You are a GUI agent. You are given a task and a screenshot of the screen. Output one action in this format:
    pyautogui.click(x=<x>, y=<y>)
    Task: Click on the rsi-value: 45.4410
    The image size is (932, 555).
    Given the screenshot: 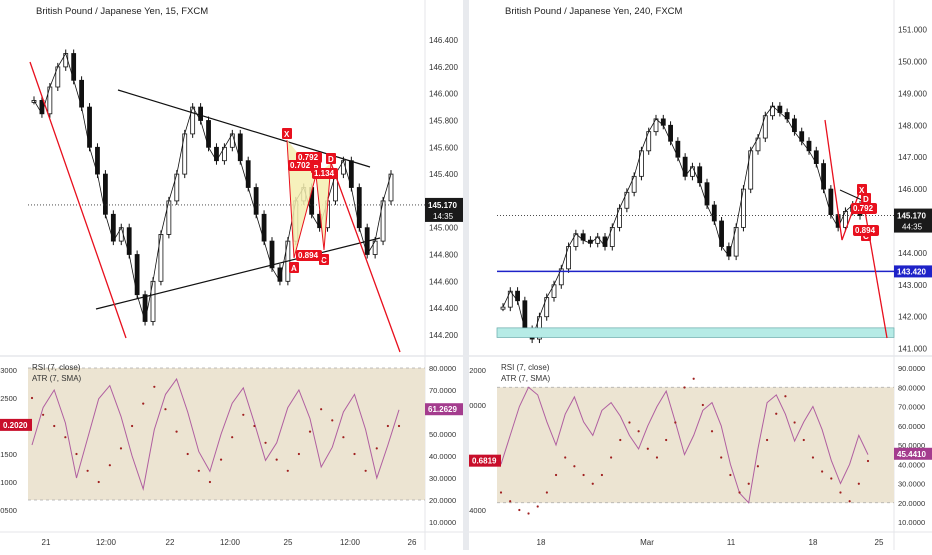 What is the action you would take?
    pyautogui.click(x=911, y=454)
    